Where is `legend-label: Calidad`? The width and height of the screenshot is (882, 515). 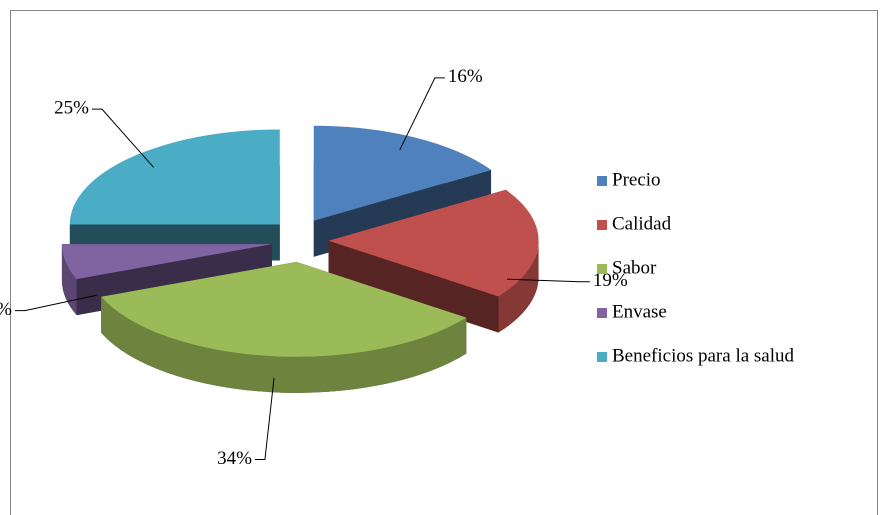 legend-label: Calidad is located at coordinates (642, 223).